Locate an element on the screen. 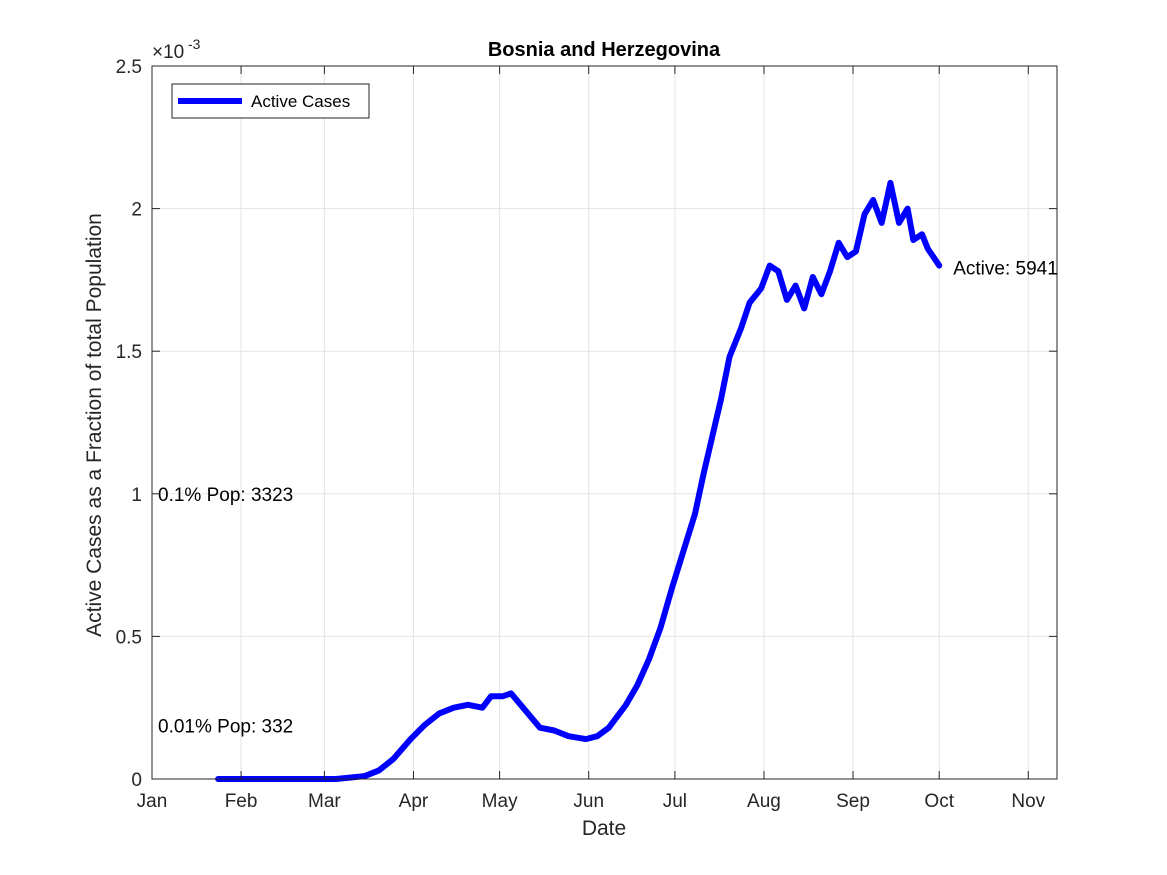 Image resolution: width=1167 pixels, height=875 pixels. x-tick-label: Feb is located at coordinates (241, 801).